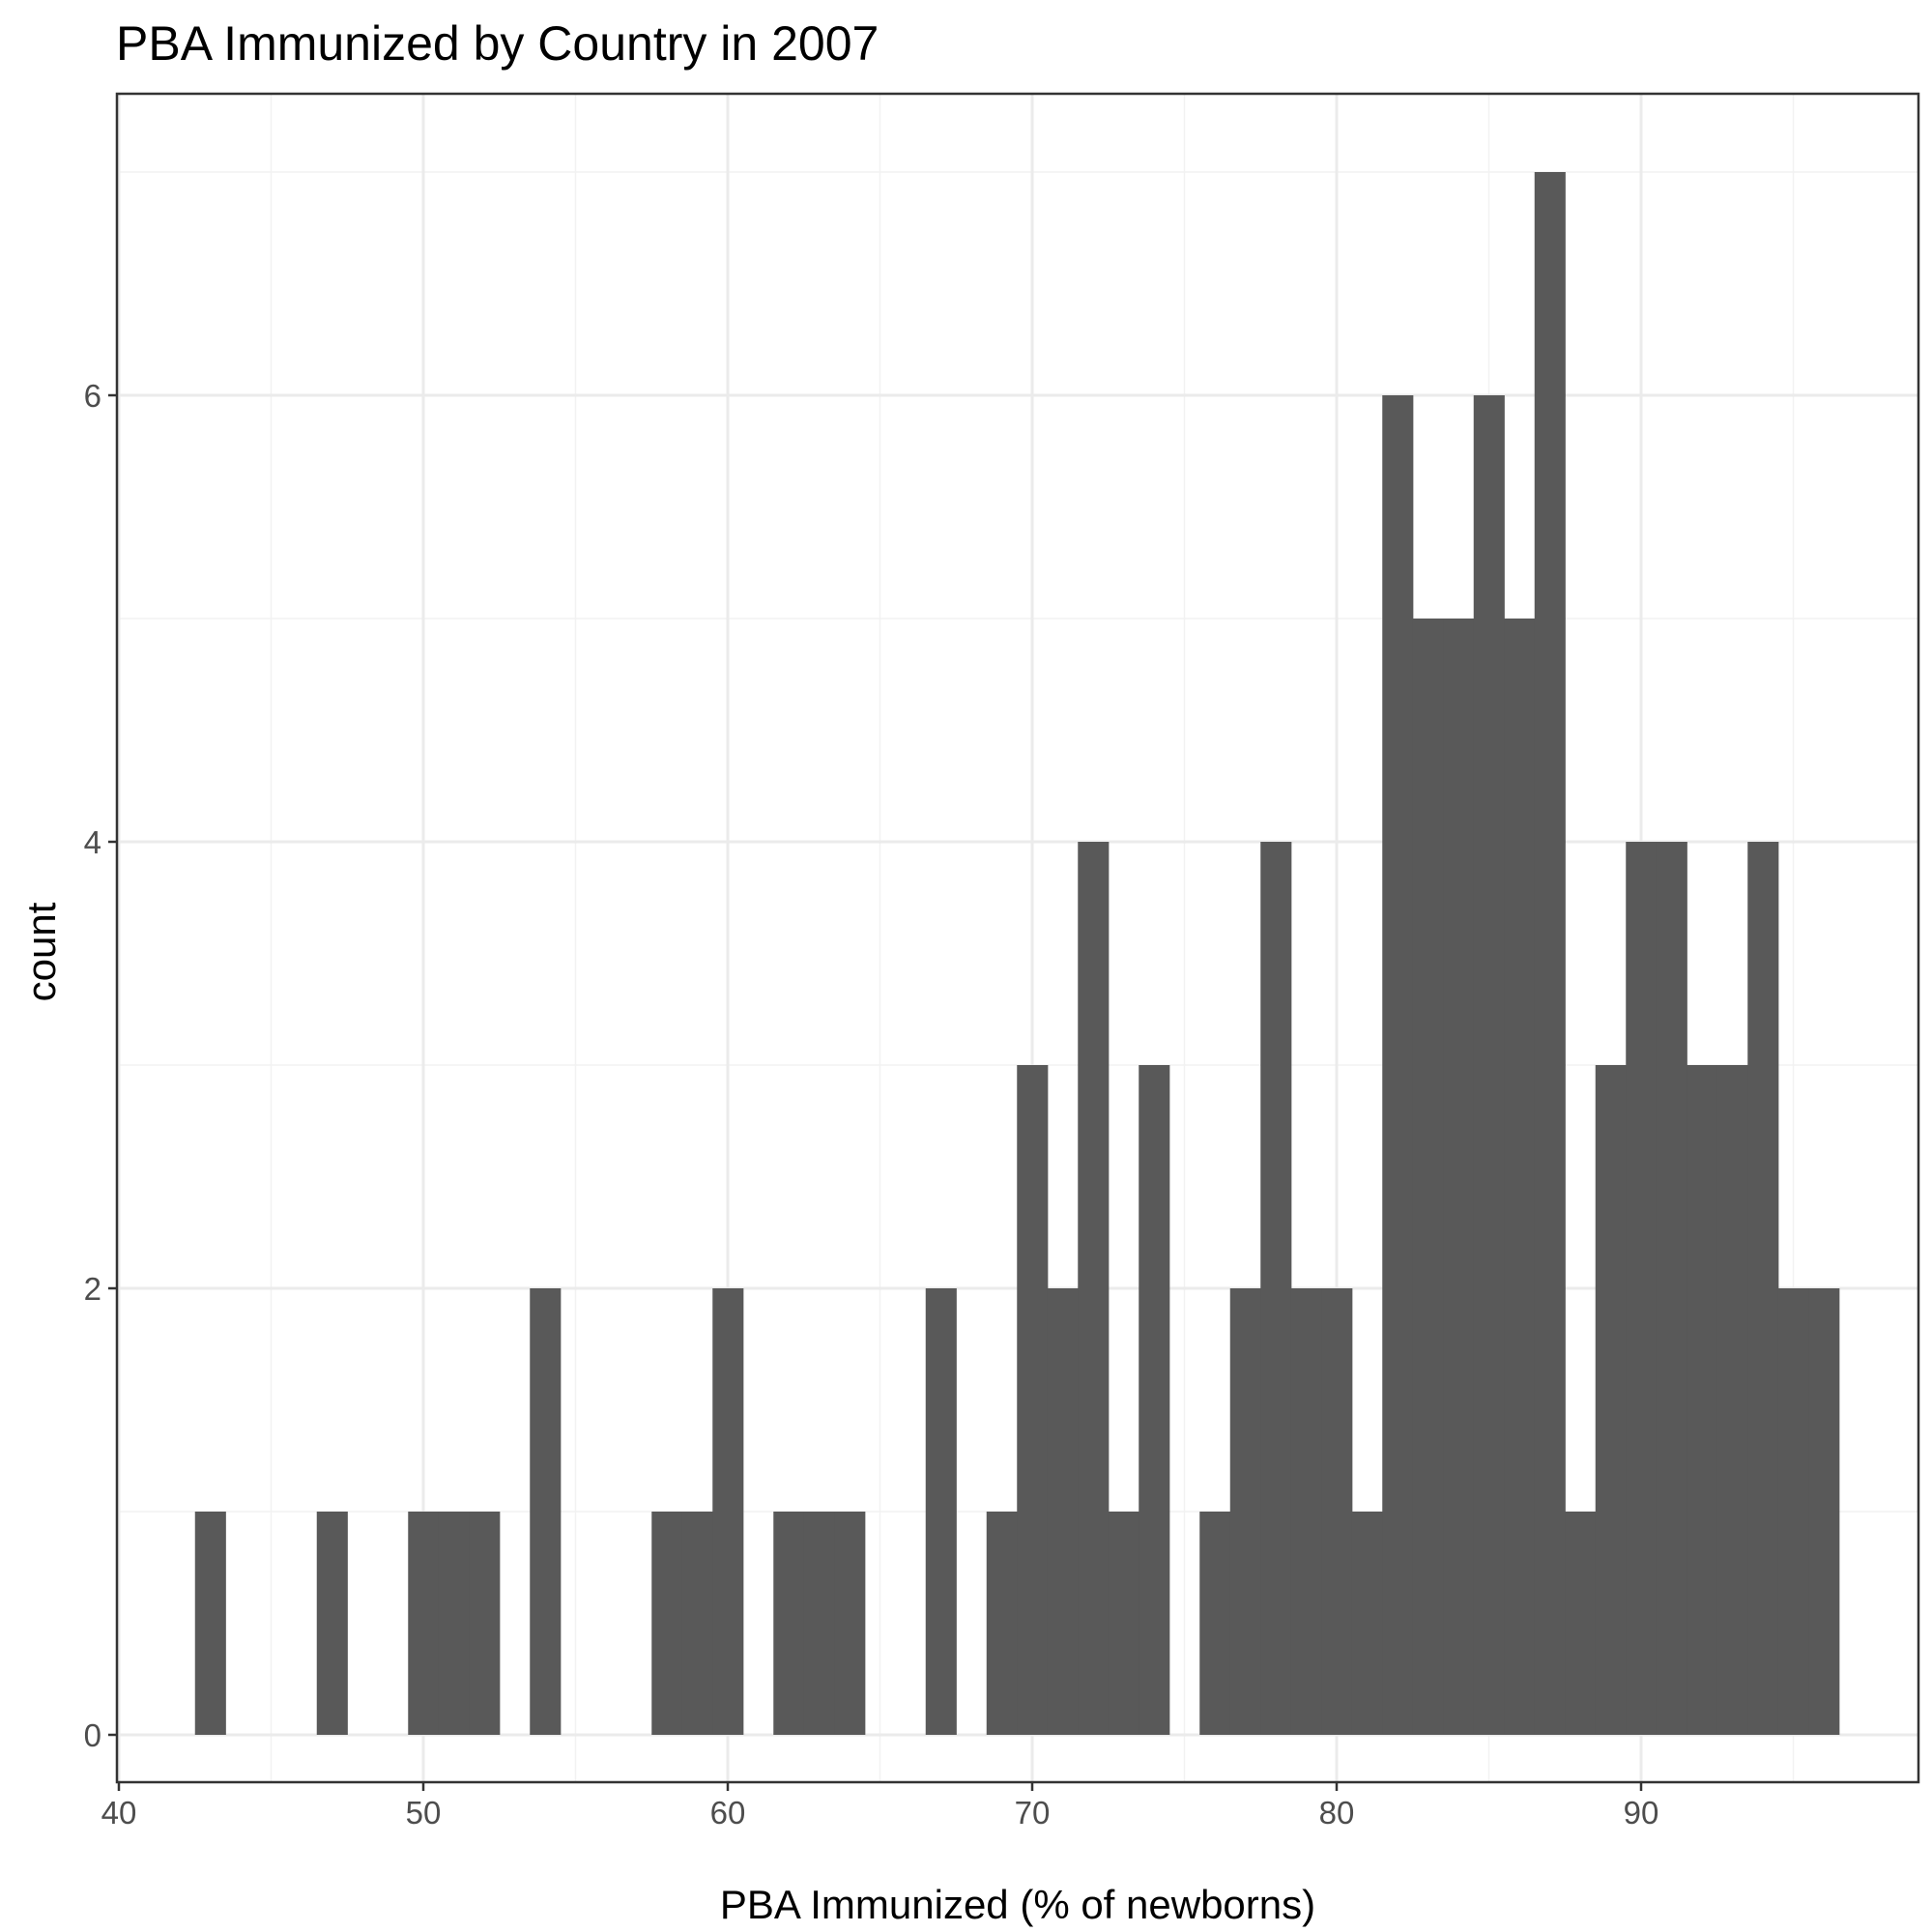 This screenshot has width=1932, height=1932. Describe the element at coordinates (1337, 1813) in the screenshot. I see `x-tick-label: 80` at that location.